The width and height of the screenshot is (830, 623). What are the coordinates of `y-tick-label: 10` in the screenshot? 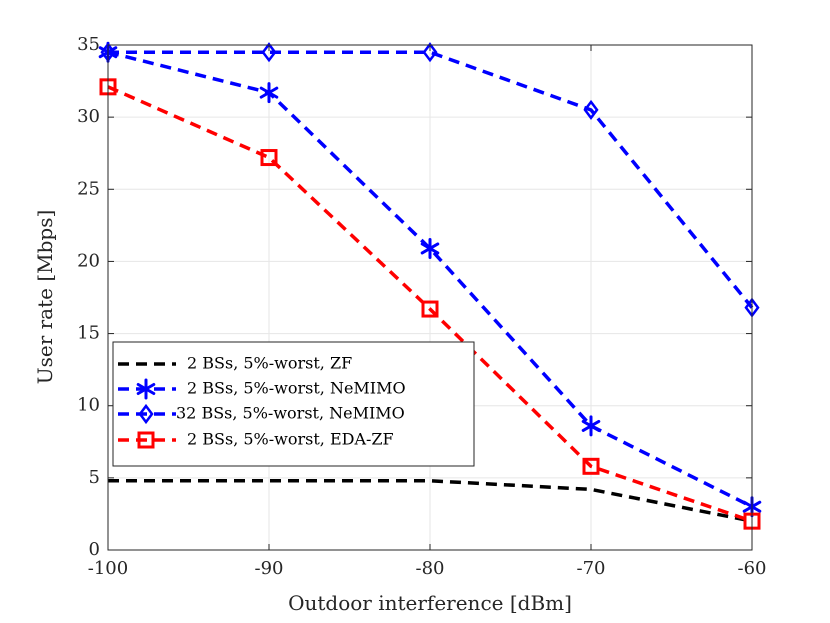 It's located at (88, 405).